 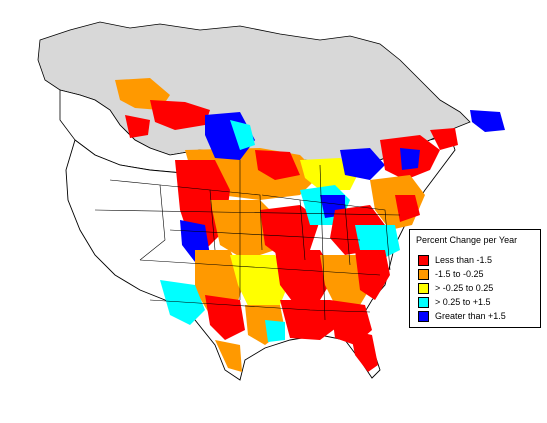 What do you see at coordinates (463, 302) in the screenshot?
I see `legend-label: > 0.25 to +1.5` at bounding box center [463, 302].